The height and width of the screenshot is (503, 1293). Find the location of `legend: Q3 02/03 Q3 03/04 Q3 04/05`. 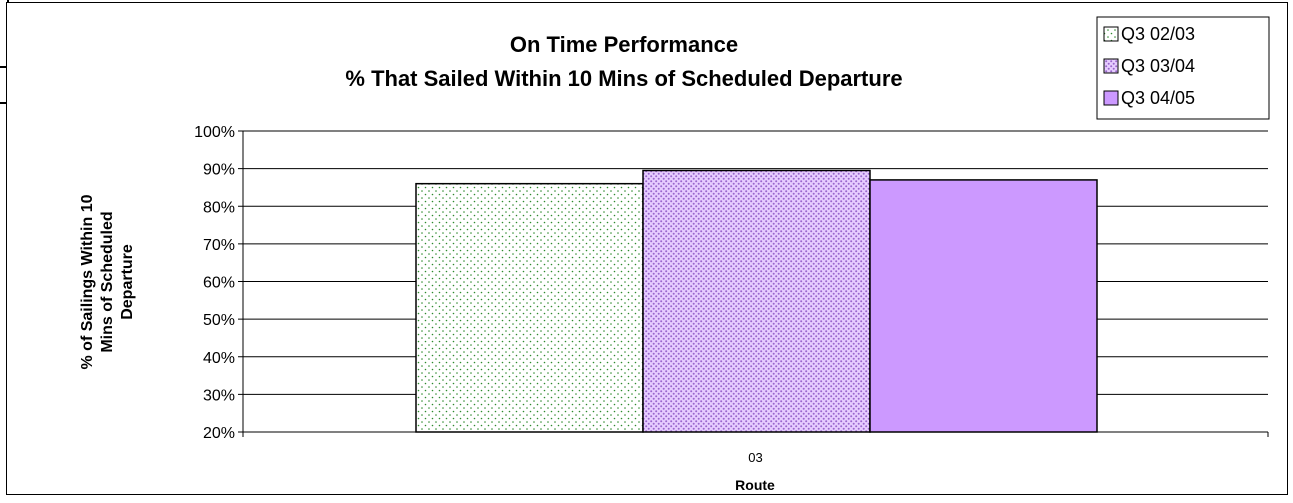

legend: Q3 02/03 Q3 03/04 Q3 04/05 is located at coordinates (1183, 68).